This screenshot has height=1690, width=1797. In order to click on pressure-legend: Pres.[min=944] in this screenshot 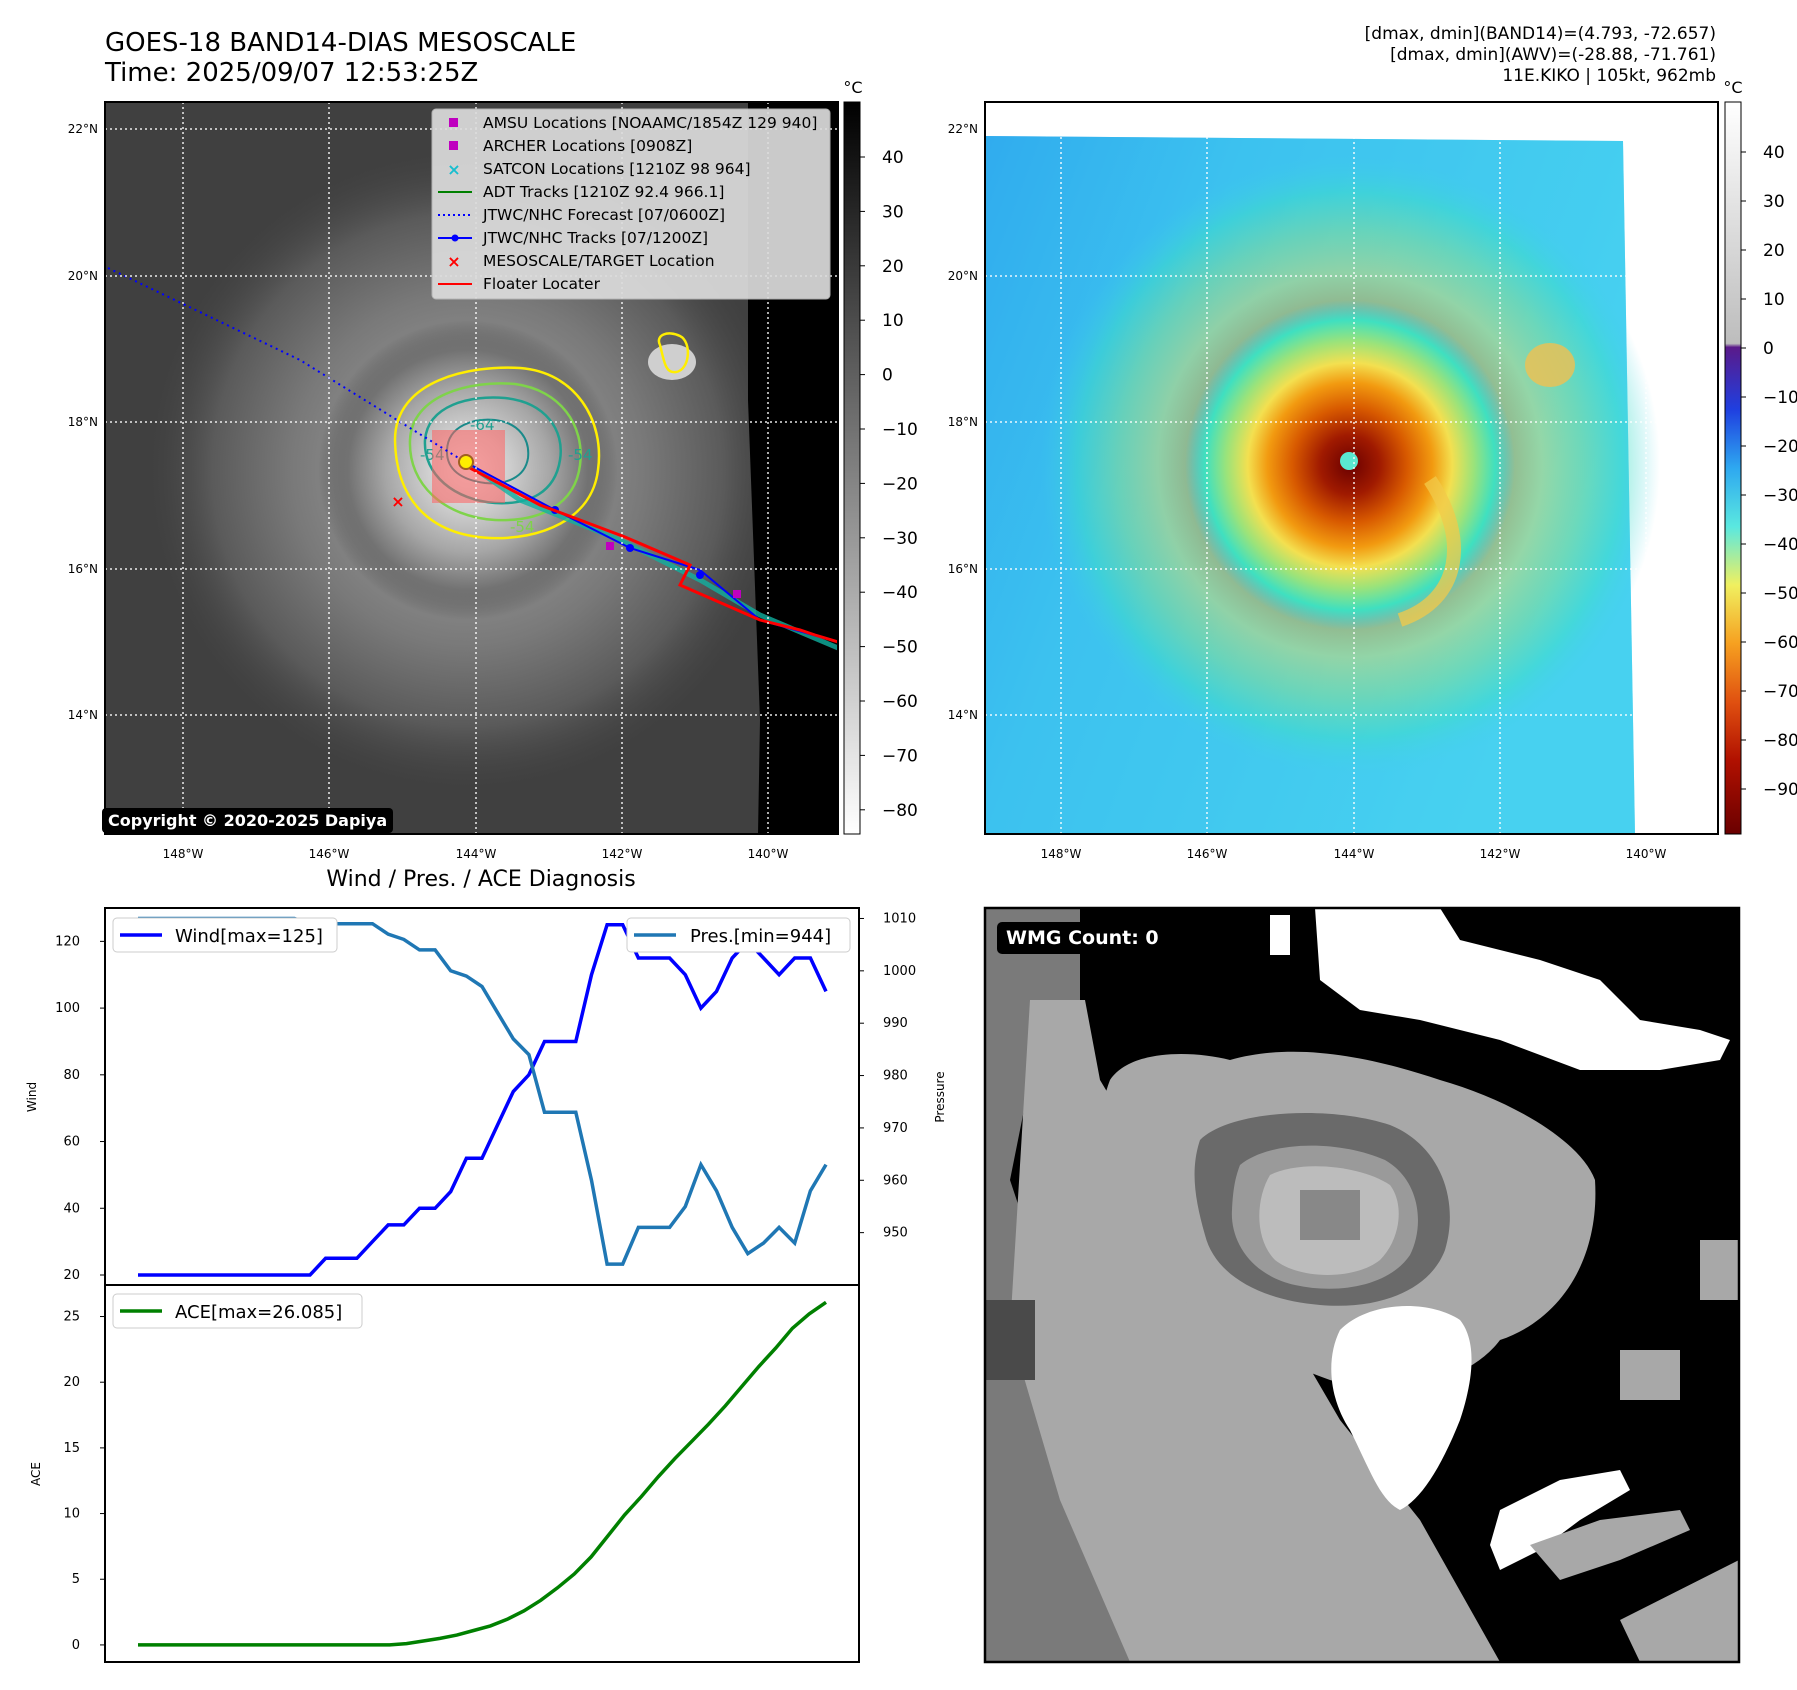, I will do `click(738, 935)`.